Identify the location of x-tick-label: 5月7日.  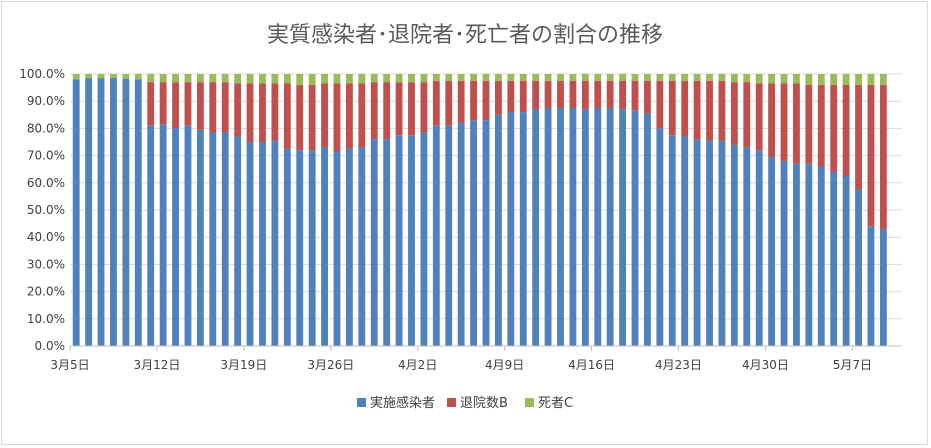
(852, 365).